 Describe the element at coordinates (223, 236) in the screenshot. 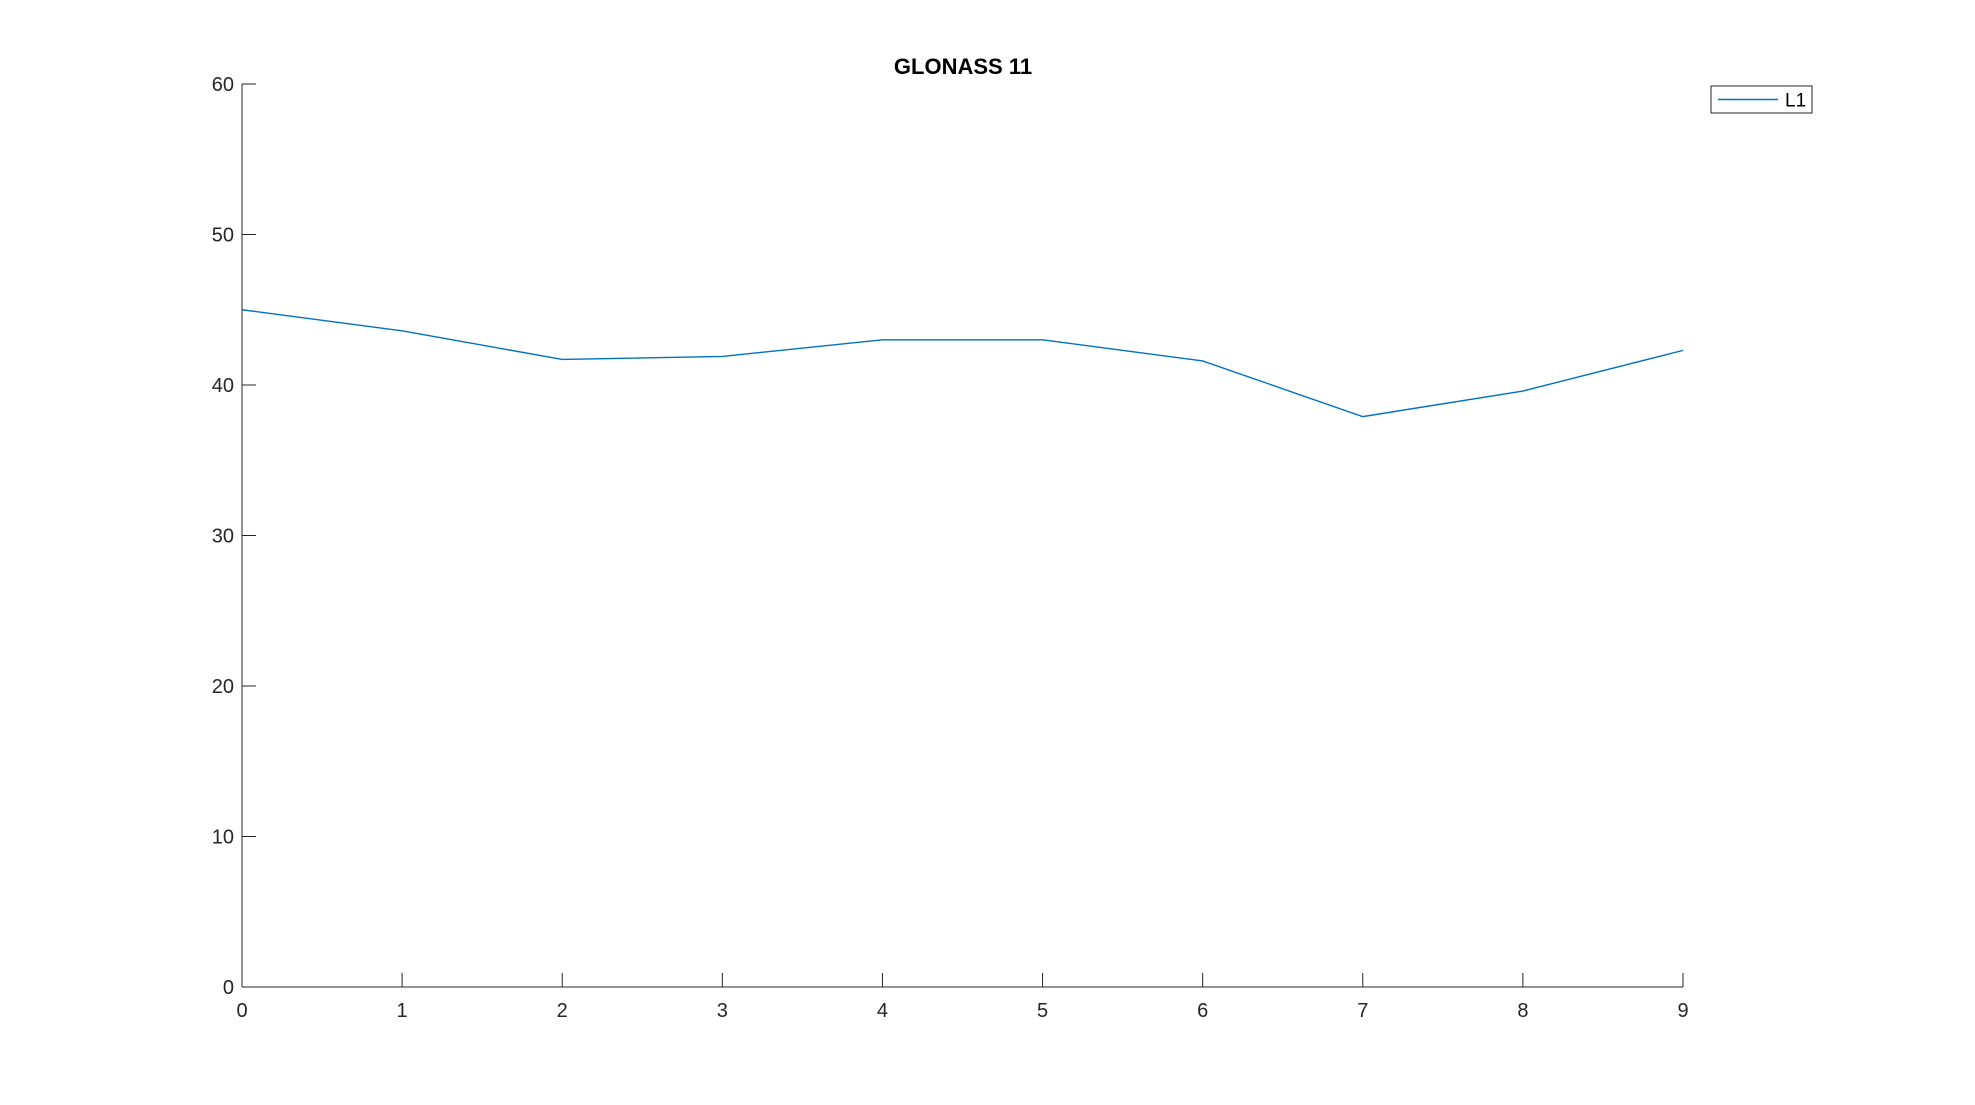

I see `y-tick-label: 50` at that location.